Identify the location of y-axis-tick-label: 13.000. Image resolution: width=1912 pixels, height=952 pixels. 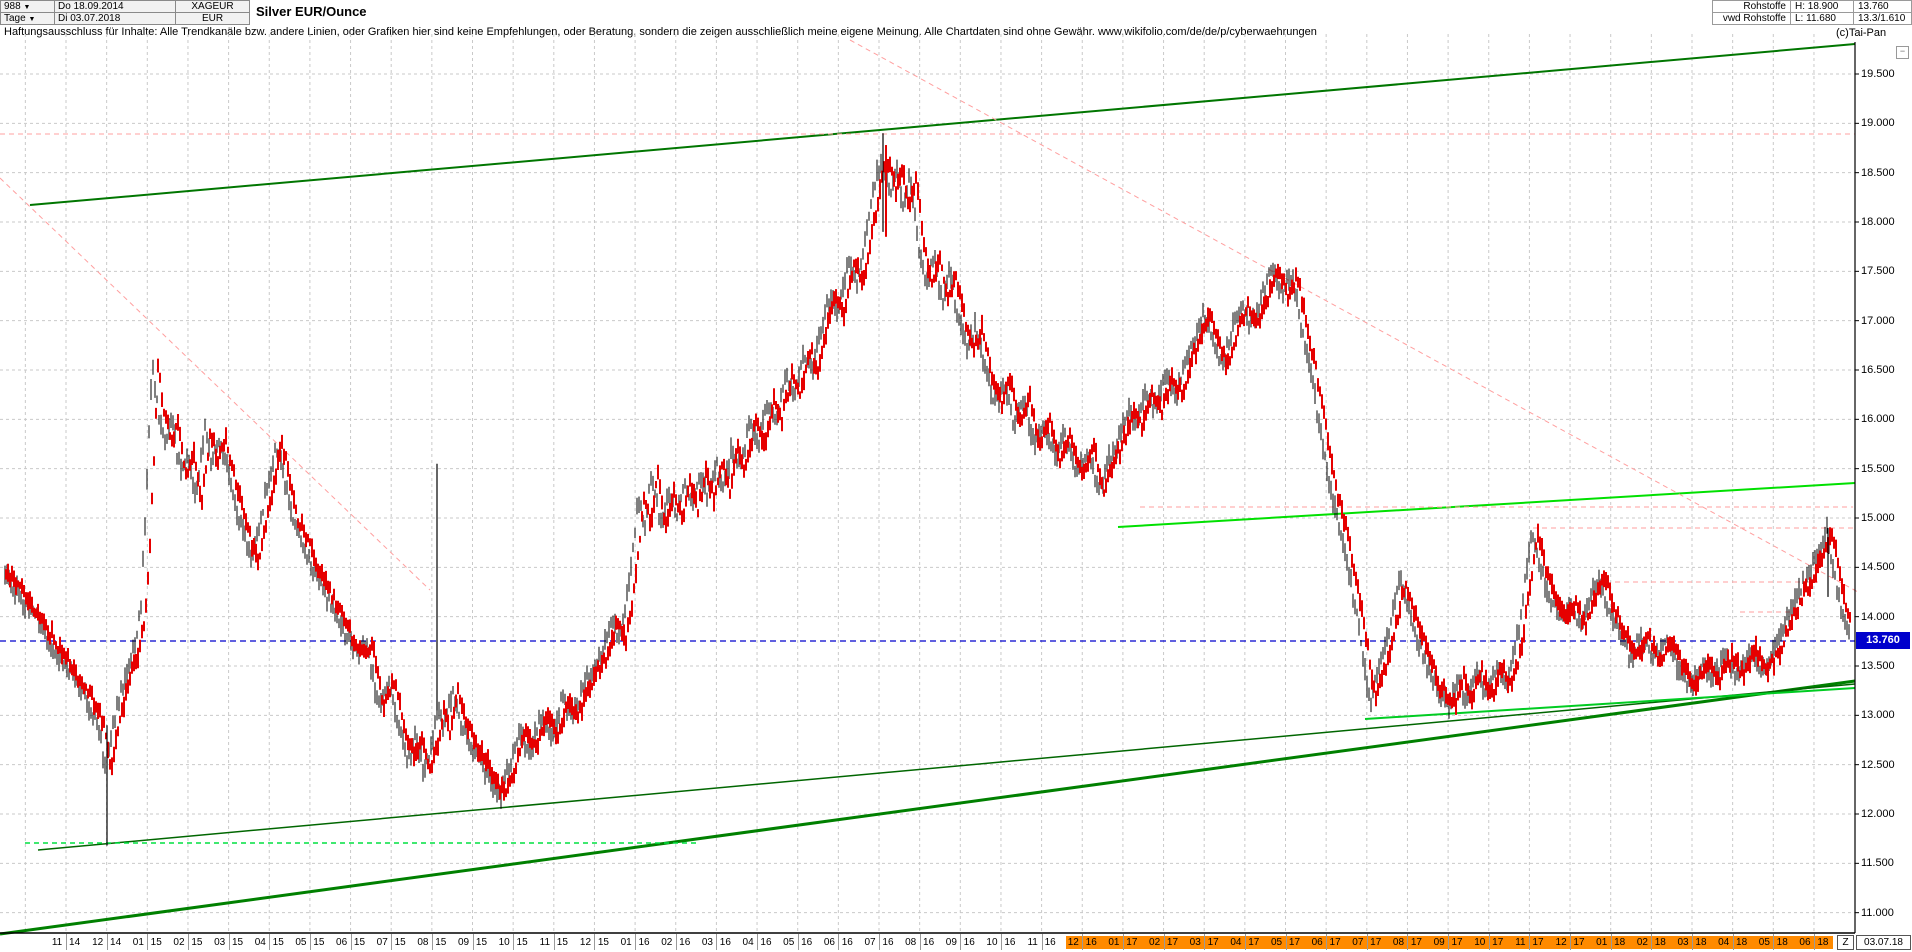
(1878, 715).